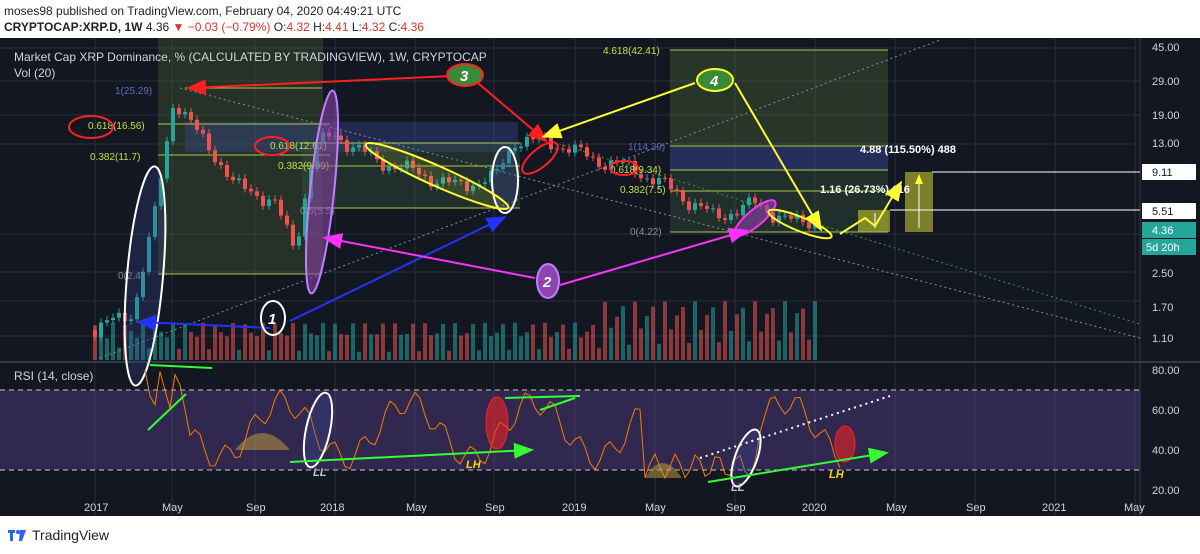  I want to click on time-tick: 2019, so click(574, 508).